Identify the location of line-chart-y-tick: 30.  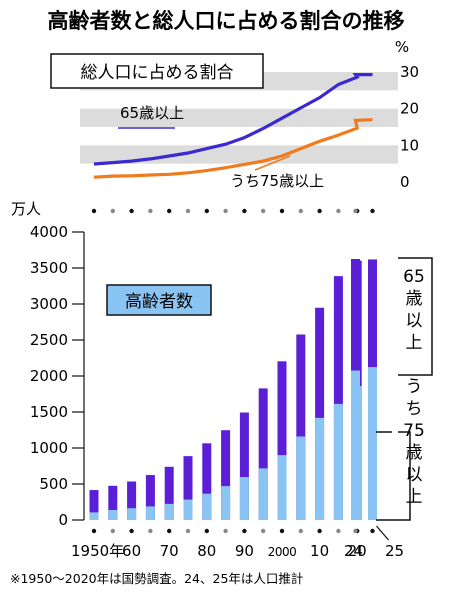
(409, 72).